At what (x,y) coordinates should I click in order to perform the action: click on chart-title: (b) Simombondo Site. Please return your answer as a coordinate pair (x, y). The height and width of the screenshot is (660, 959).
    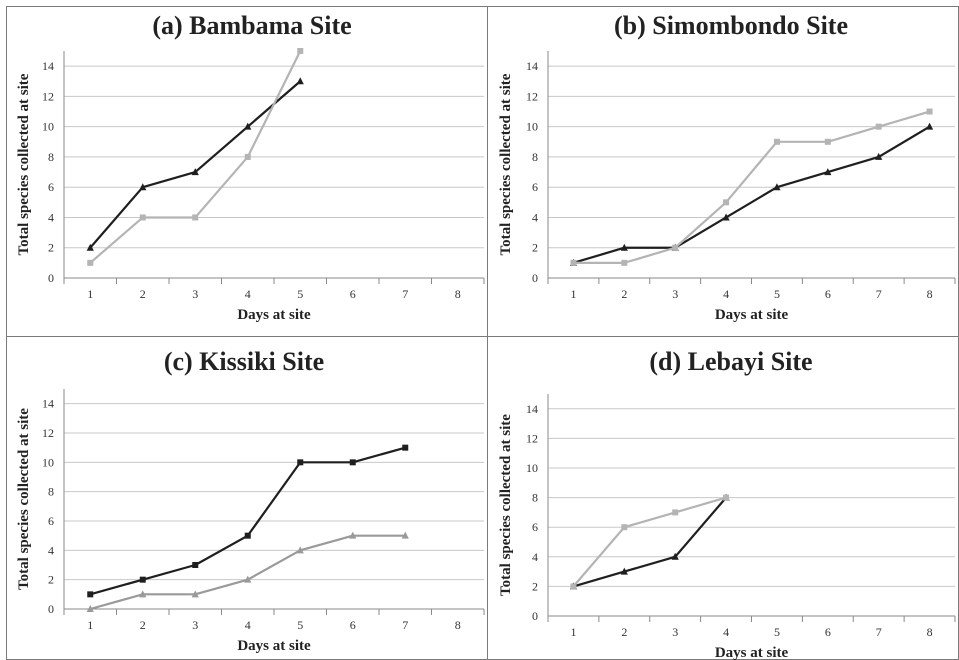
    Looking at the image, I should click on (731, 25).